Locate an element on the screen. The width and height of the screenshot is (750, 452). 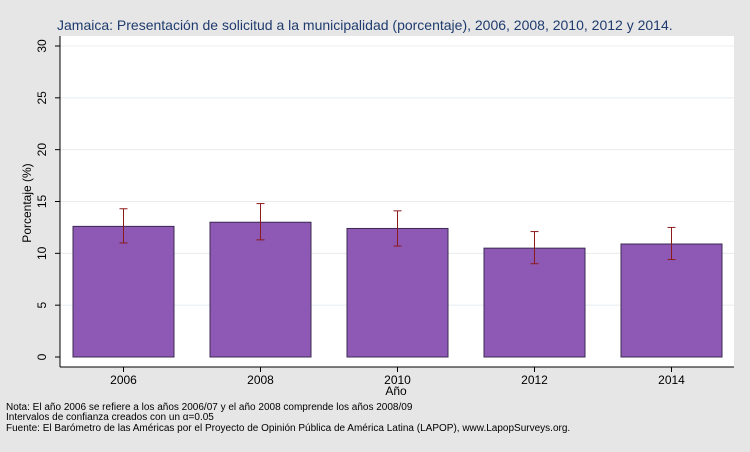
y-tick-label-0: 0 is located at coordinates (42, 356).